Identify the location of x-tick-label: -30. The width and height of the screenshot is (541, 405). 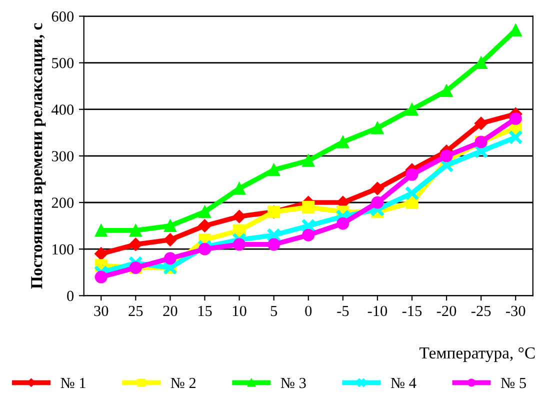
(516, 311).